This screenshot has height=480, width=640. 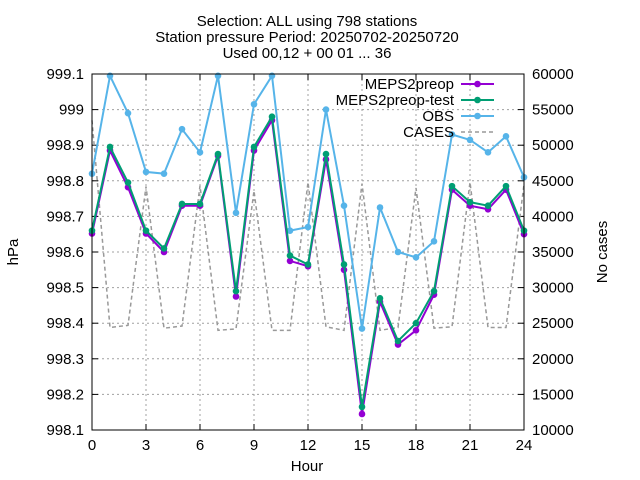 What do you see at coordinates (254, 445) in the screenshot?
I see `x-tick-label: 9` at bounding box center [254, 445].